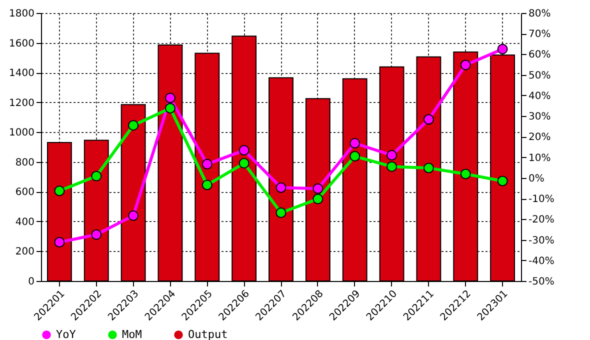 Image resolution: width=590 pixels, height=340 pixels. I want to click on y2-tick-label: -20%, so click(541, 220).